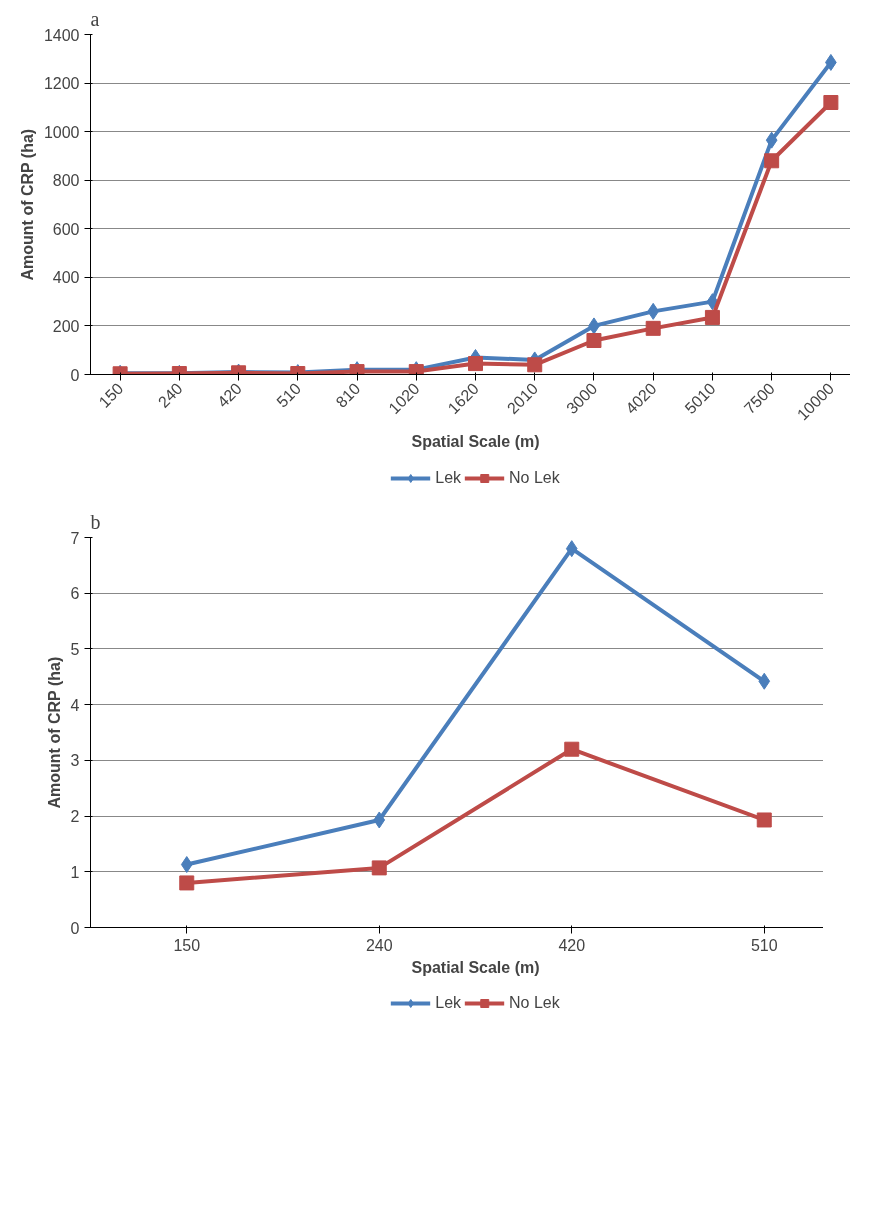 The width and height of the screenshot is (894, 1228). What do you see at coordinates (75, 817) in the screenshot?
I see `y-tick-label: 2` at bounding box center [75, 817].